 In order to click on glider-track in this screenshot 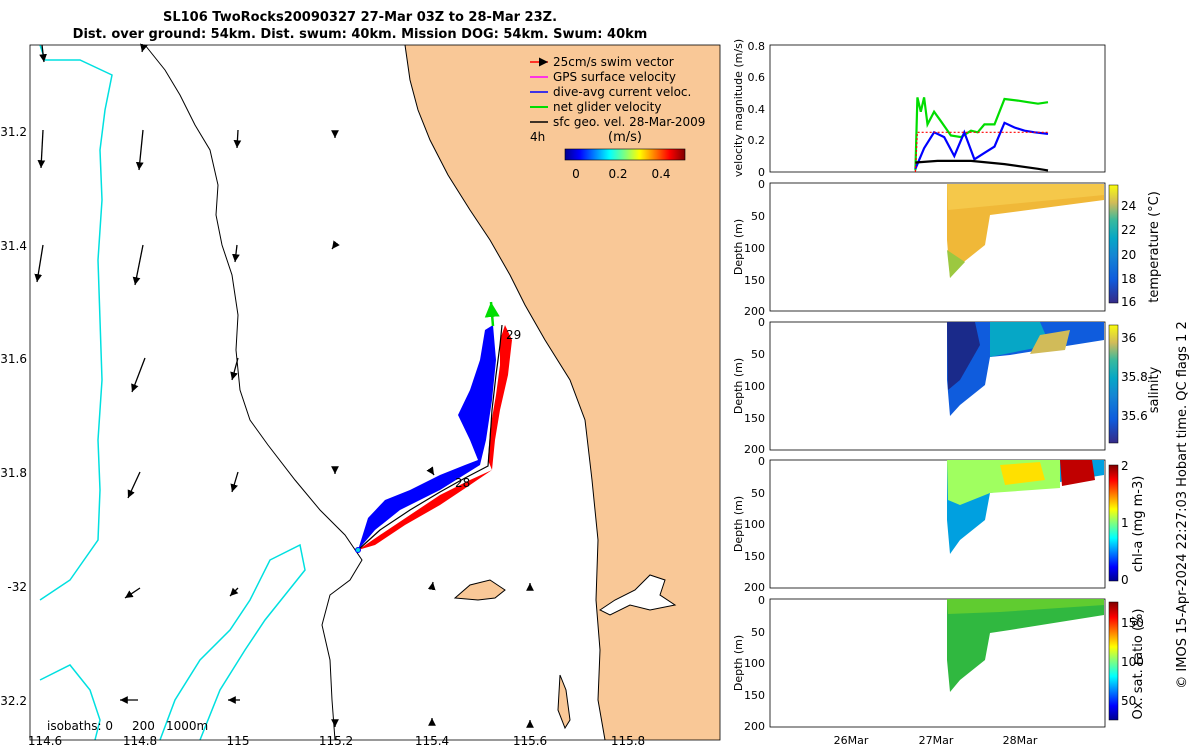, I will do `click(430, 437)`.